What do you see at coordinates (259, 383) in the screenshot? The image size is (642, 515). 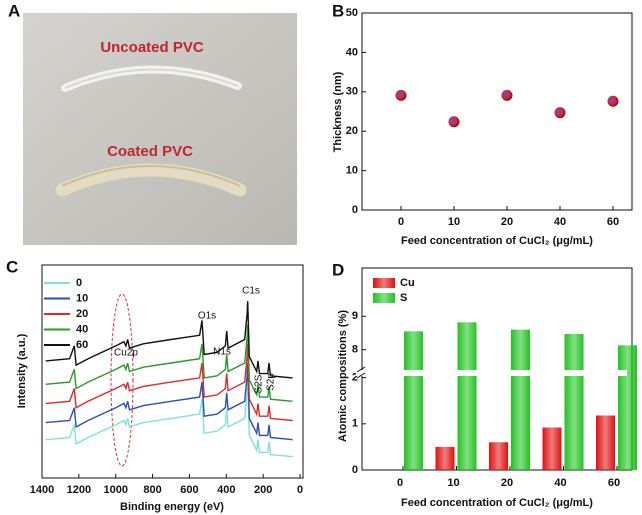 I see `peak-annotation: S2S` at bounding box center [259, 383].